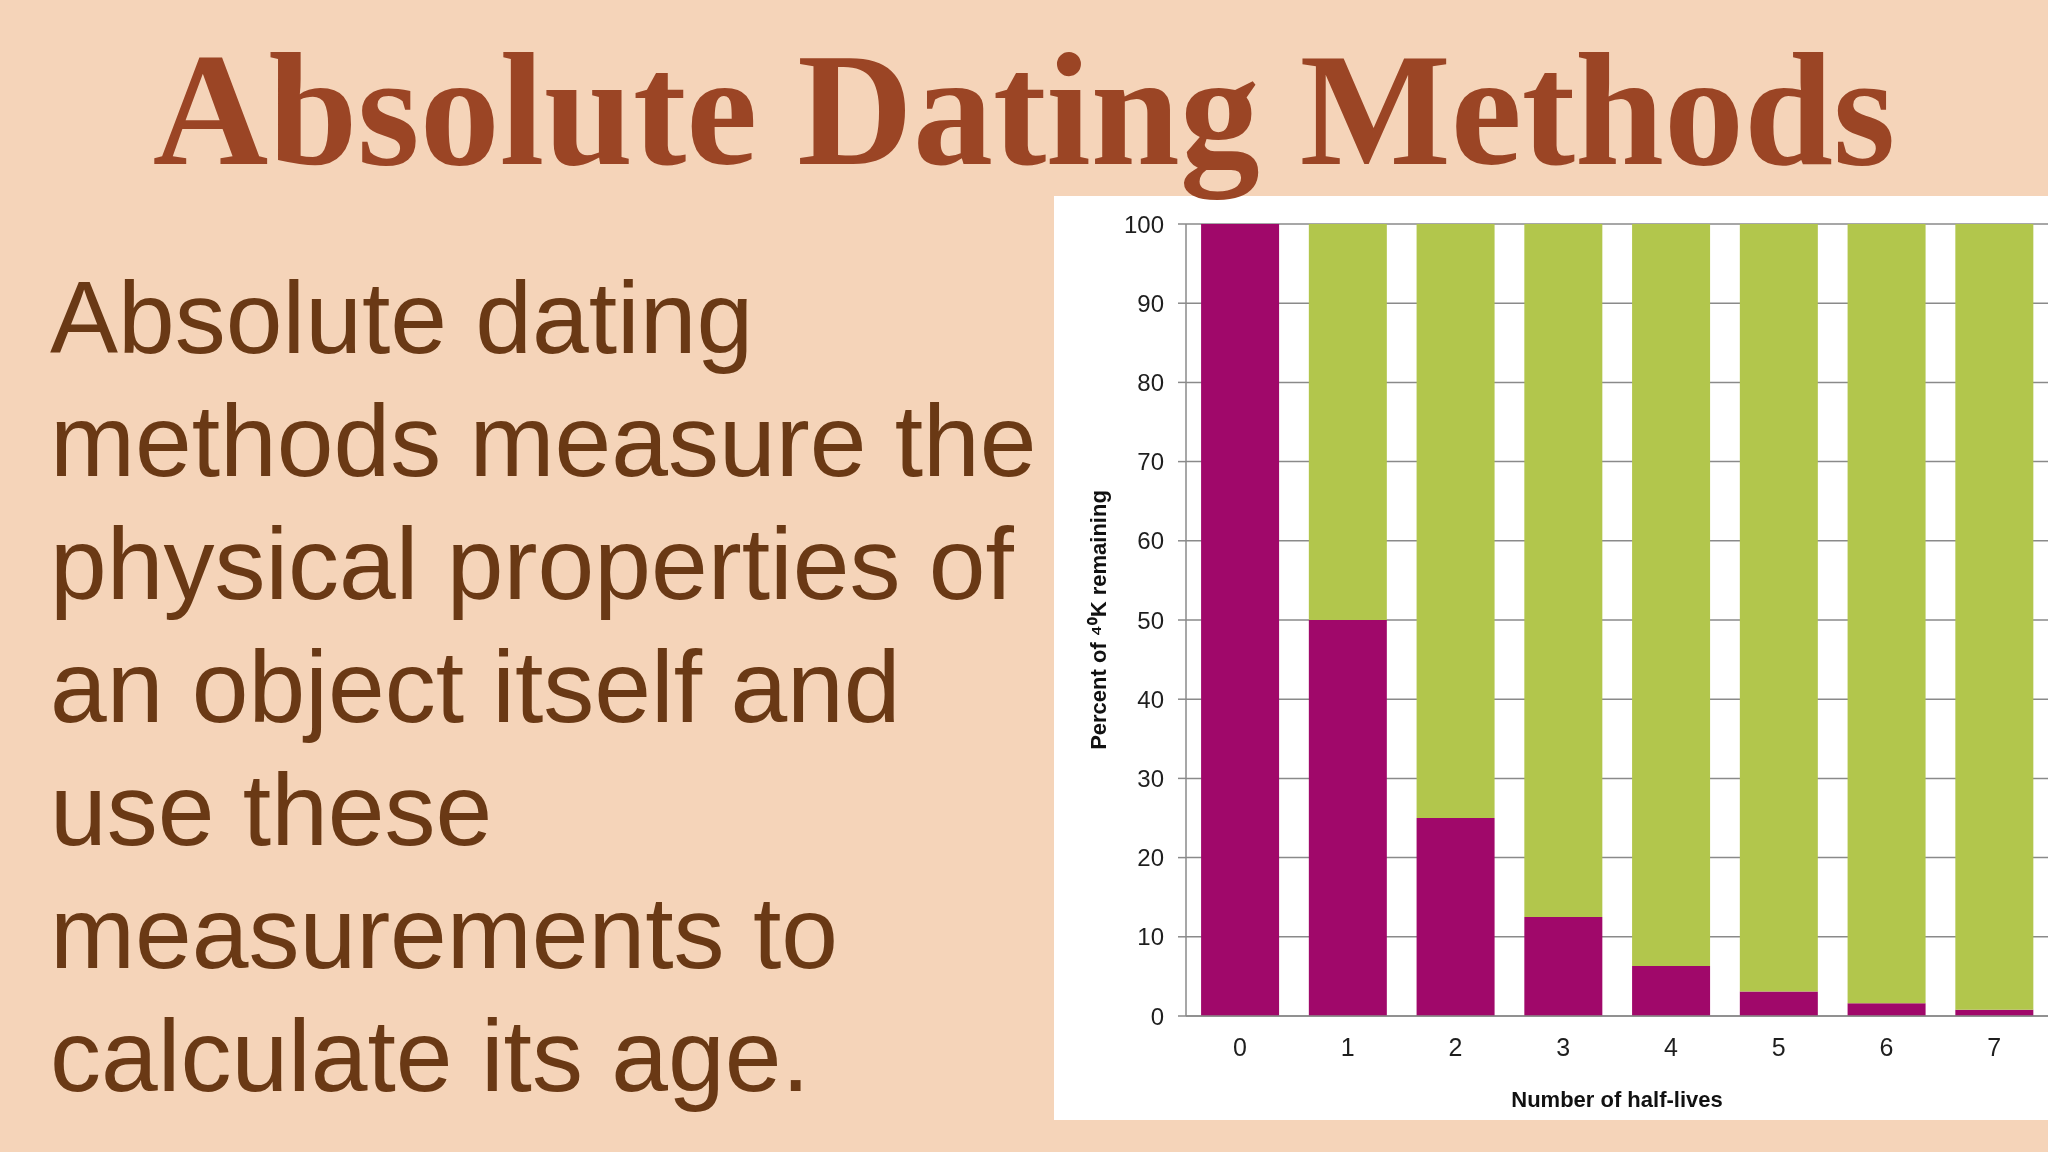 The width and height of the screenshot is (2048, 1152). What do you see at coordinates (1347, 1046) in the screenshot?
I see `x-tick-label: 1` at bounding box center [1347, 1046].